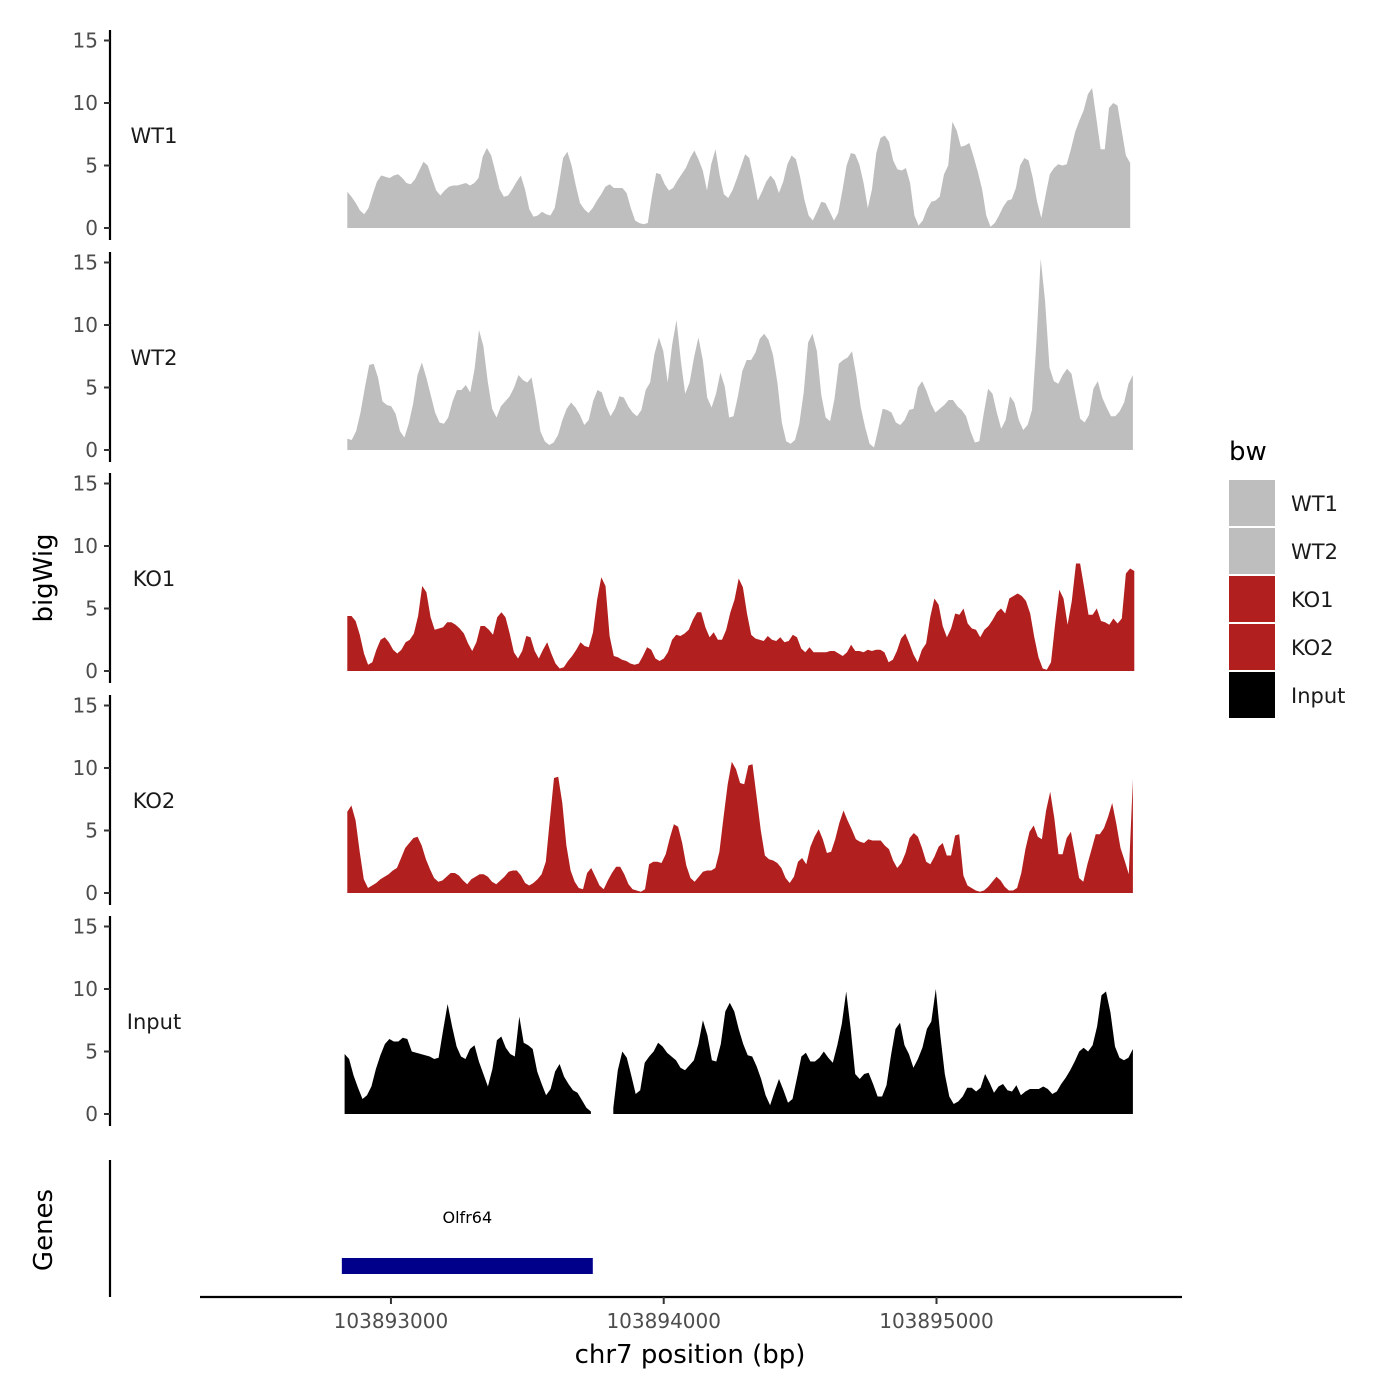  I want to click on x-tick-label: 103894000, so click(663, 1321).